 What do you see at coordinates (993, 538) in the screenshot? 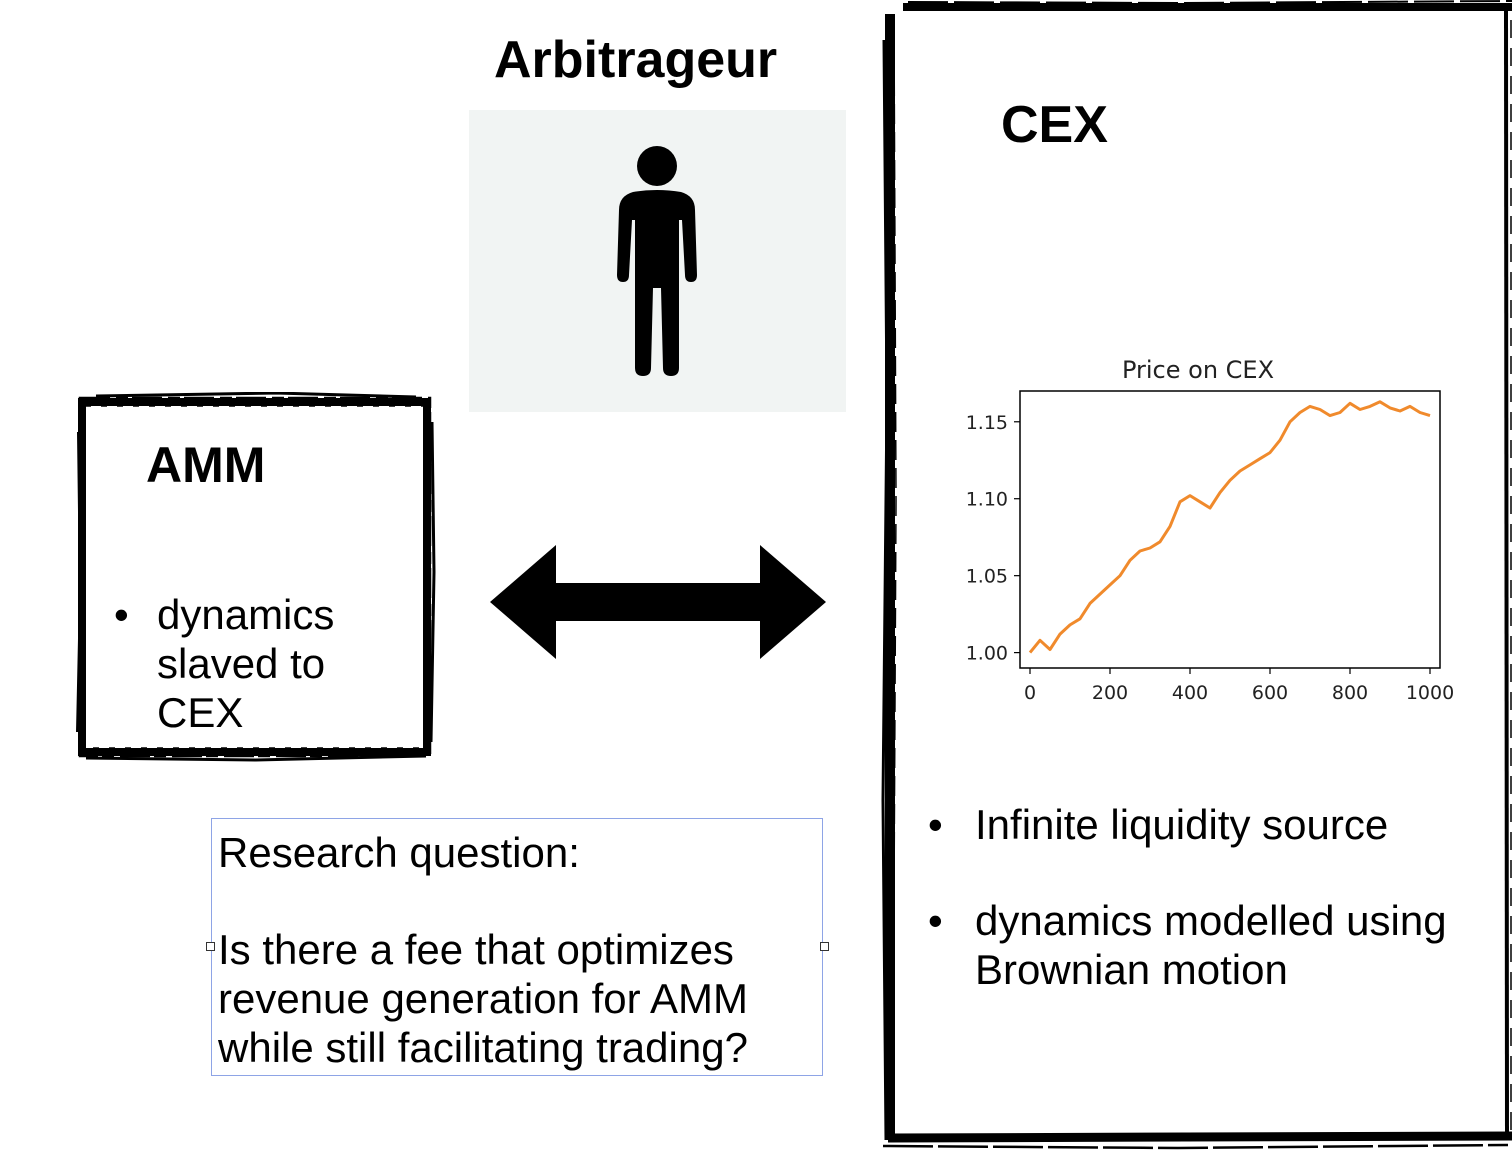
I see `y-axis: 1.00 1.05 1.10 1.15` at bounding box center [993, 538].